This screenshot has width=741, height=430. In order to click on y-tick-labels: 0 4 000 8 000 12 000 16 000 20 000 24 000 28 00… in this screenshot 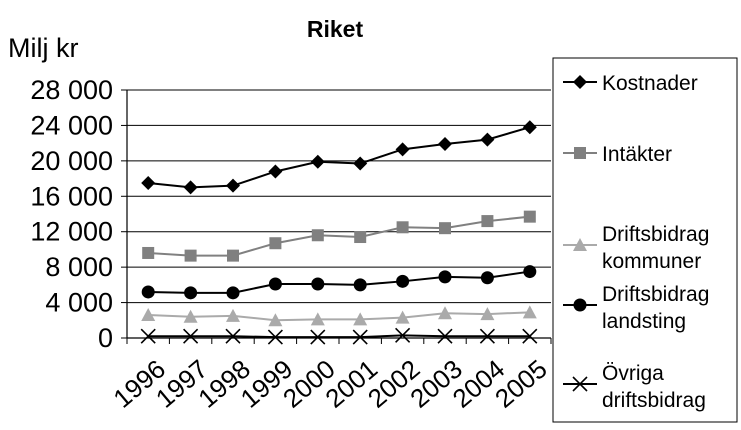, I will do `click(71, 214)`.